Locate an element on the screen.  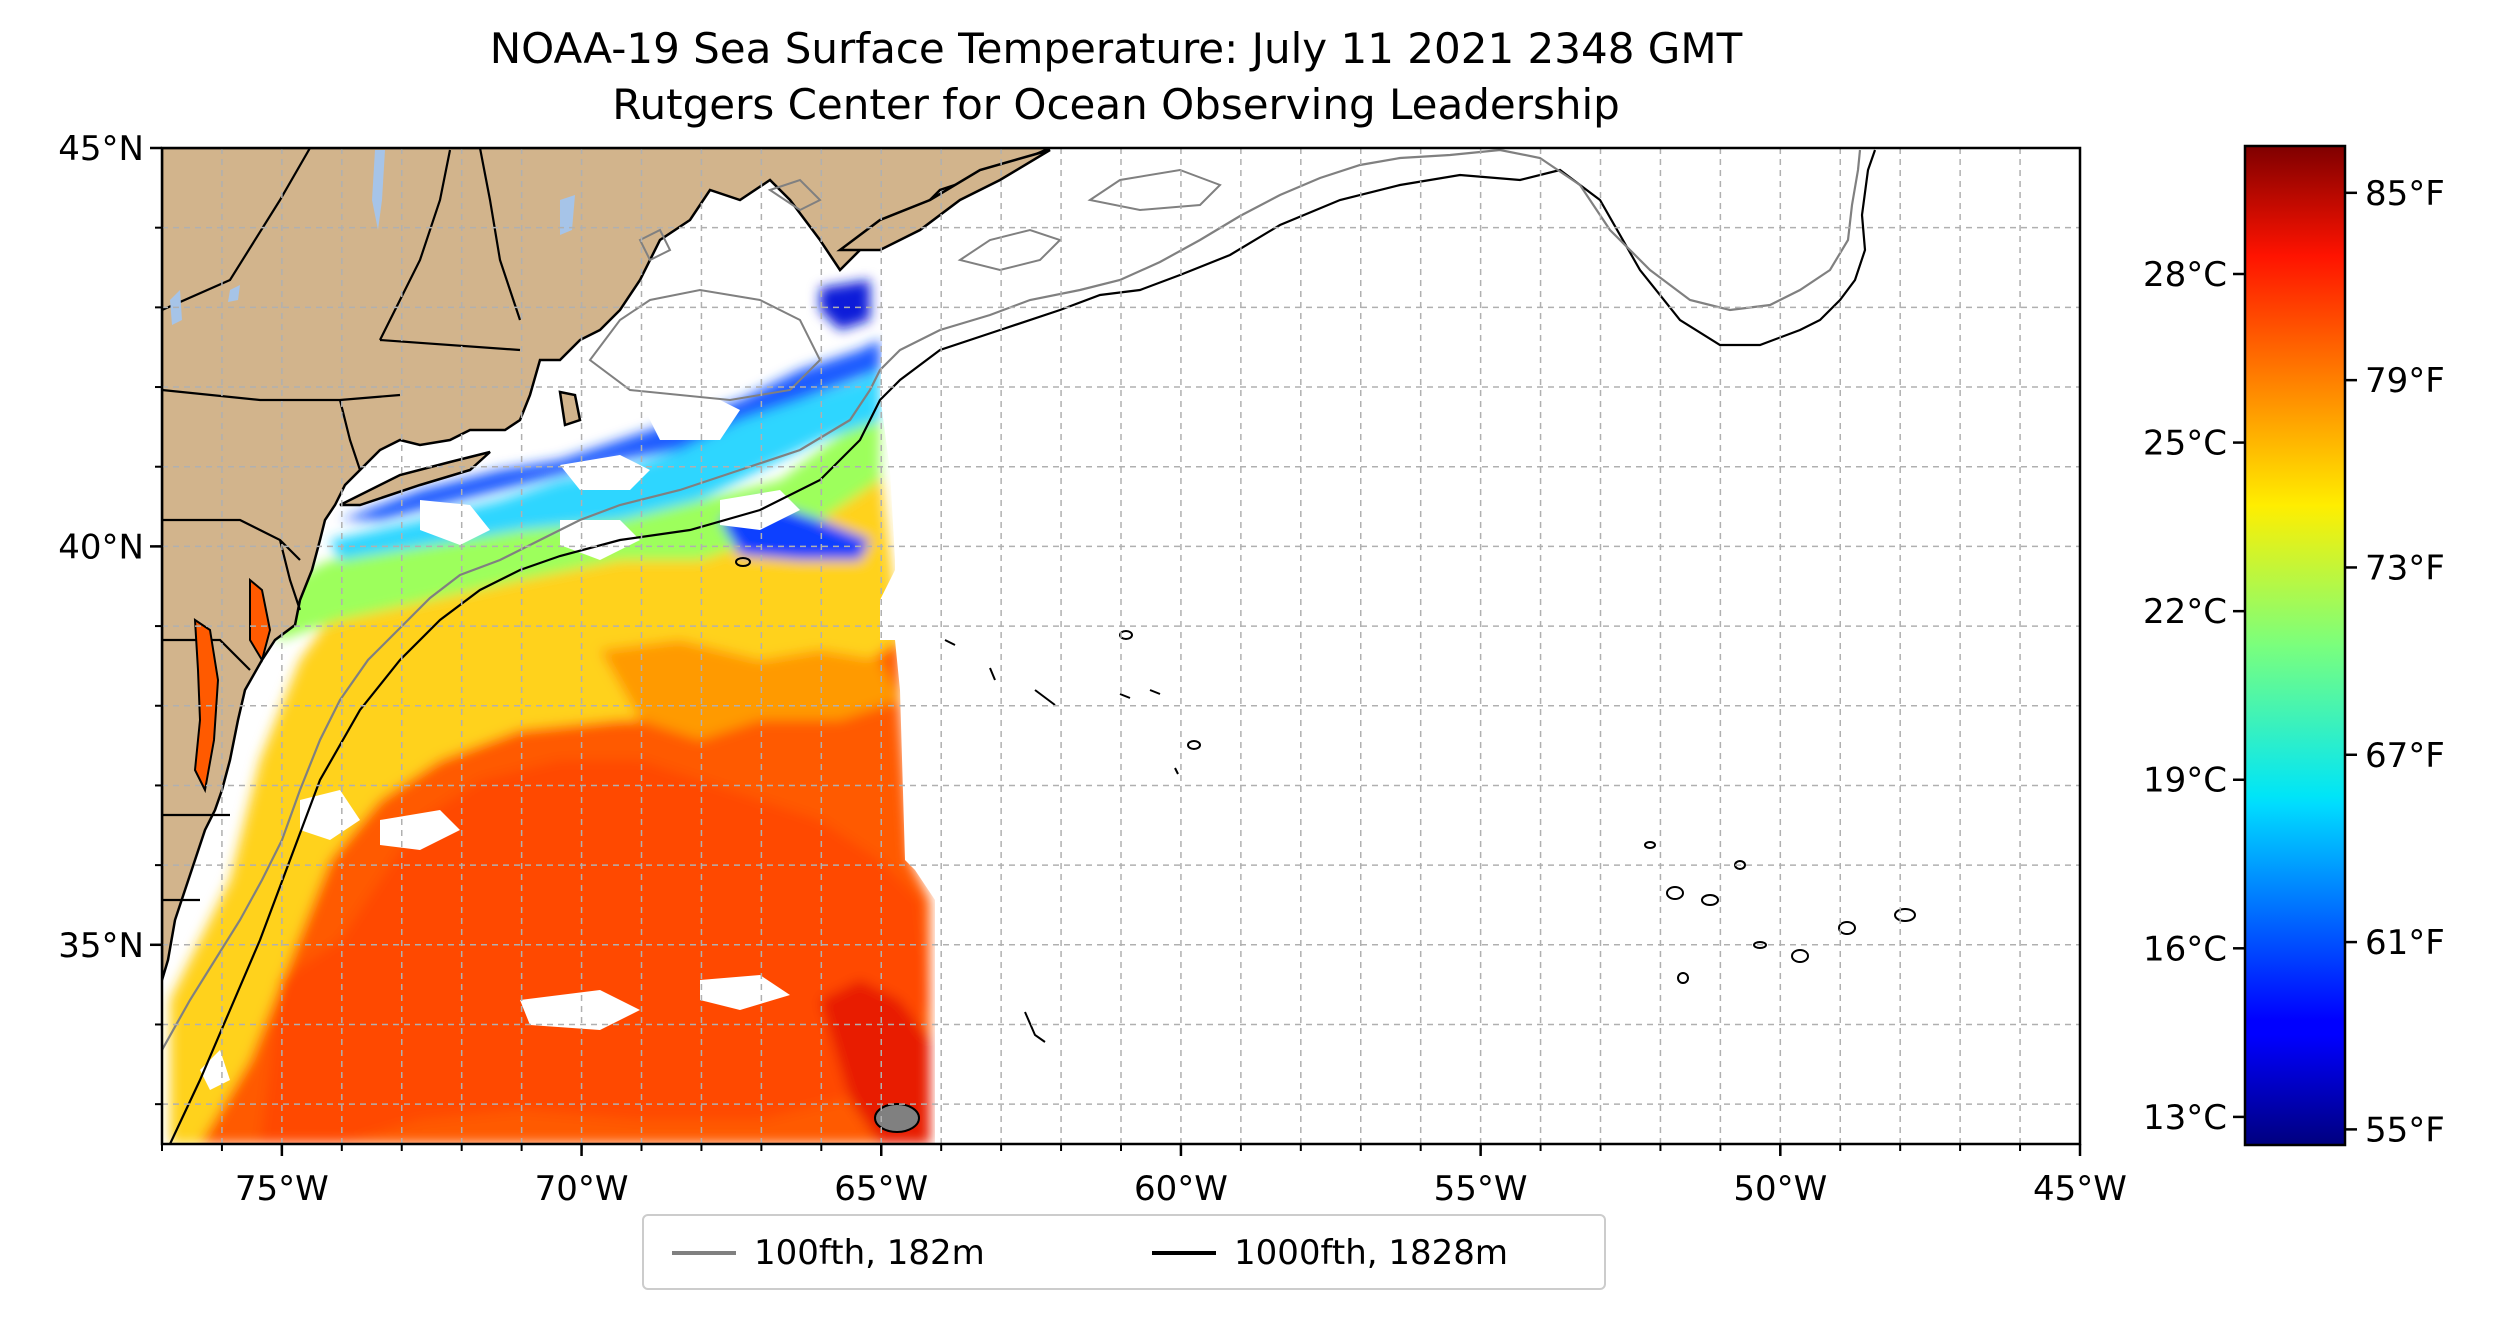
latitude-ticks: 45°N 40°N 35°N is located at coordinates (110, 547).